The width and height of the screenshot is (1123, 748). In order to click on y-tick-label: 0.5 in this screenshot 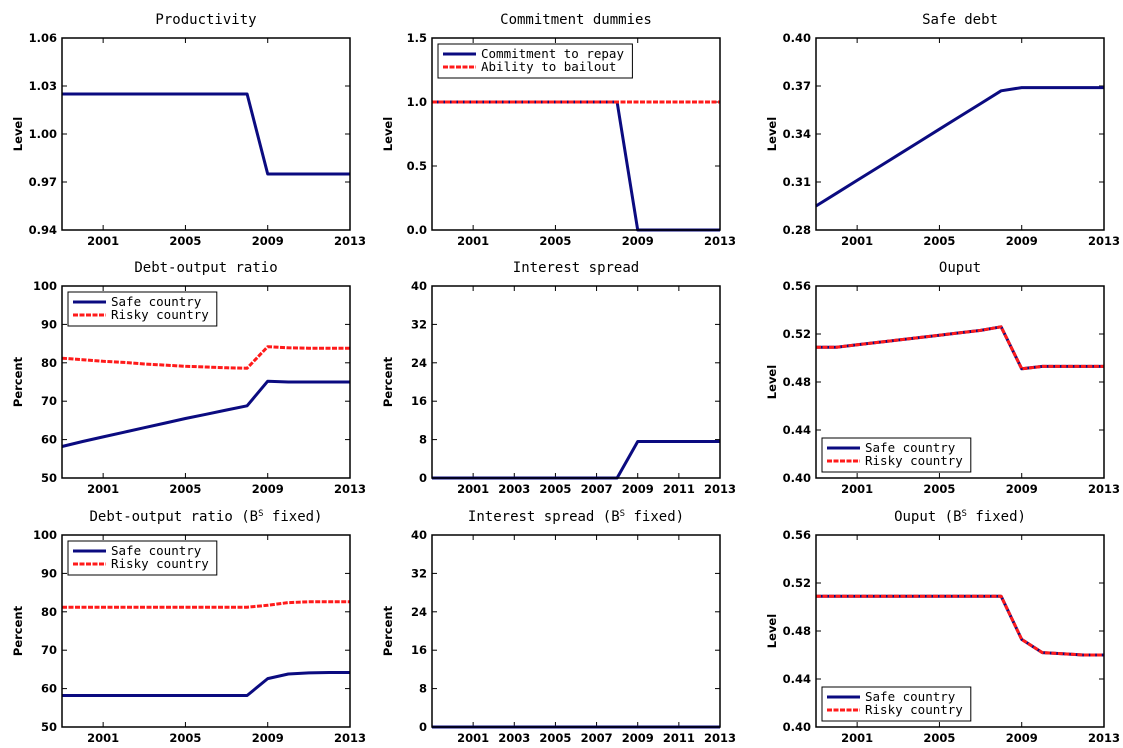, I will do `click(417, 166)`.